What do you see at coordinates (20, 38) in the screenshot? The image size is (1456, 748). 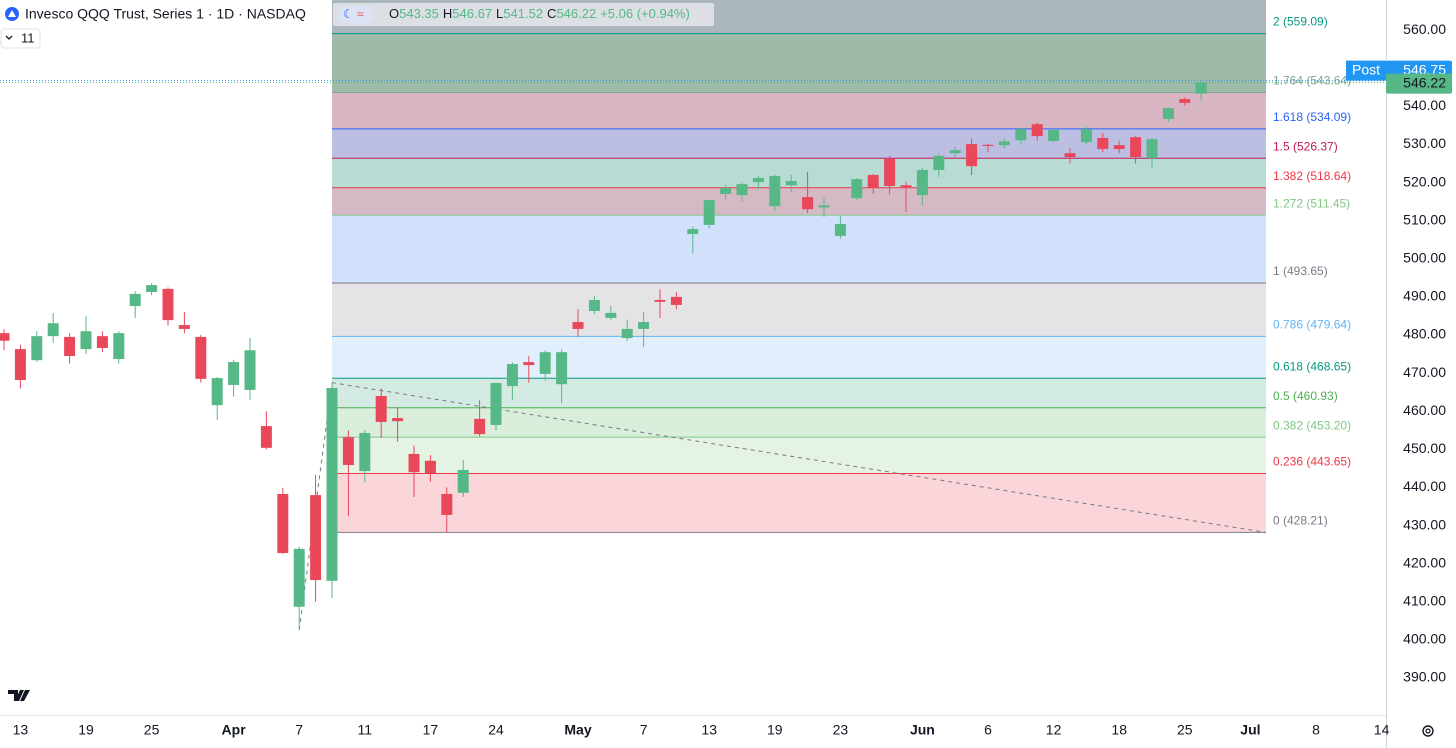 I see `indicator-button` at bounding box center [20, 38].